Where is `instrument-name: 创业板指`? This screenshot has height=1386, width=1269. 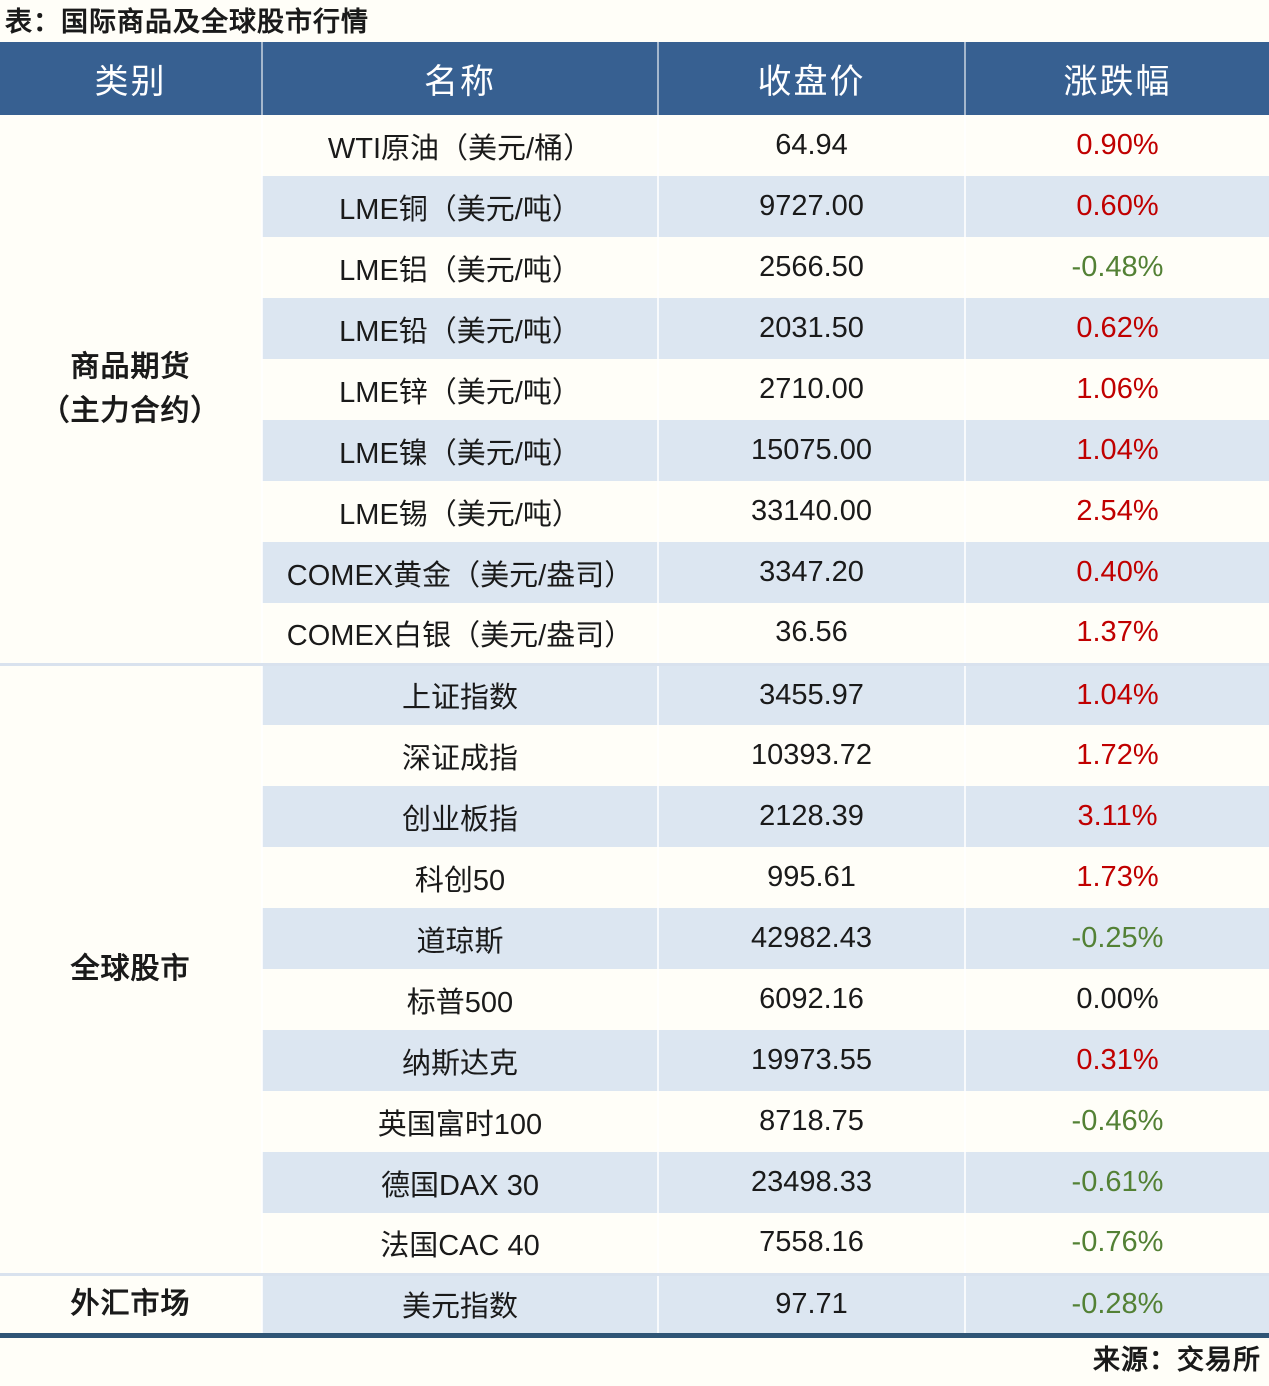
instrument-name: 创业板指 is located at coordinates (459, 816).